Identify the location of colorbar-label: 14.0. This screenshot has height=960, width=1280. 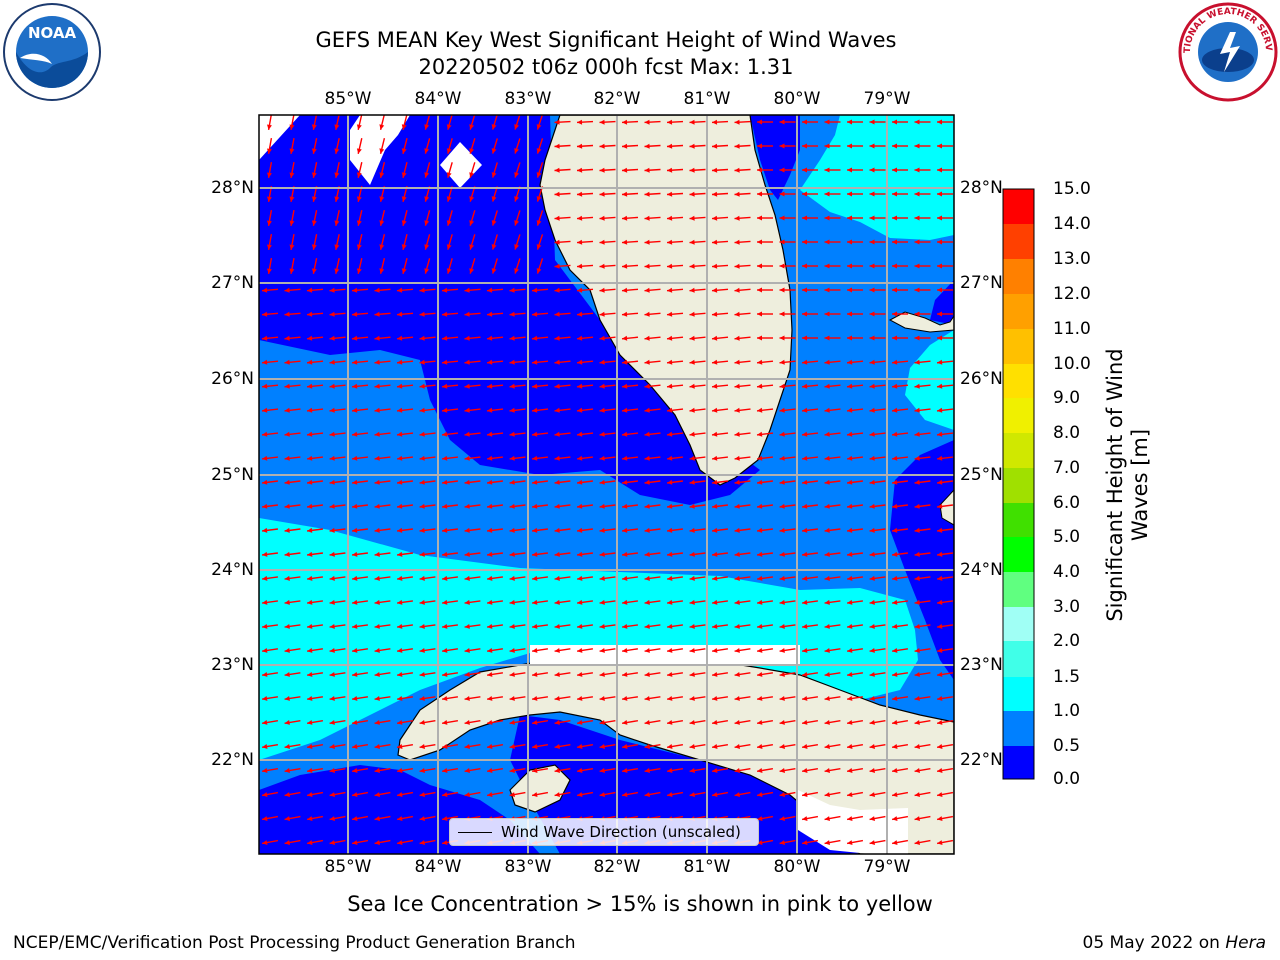
(1072, 224).